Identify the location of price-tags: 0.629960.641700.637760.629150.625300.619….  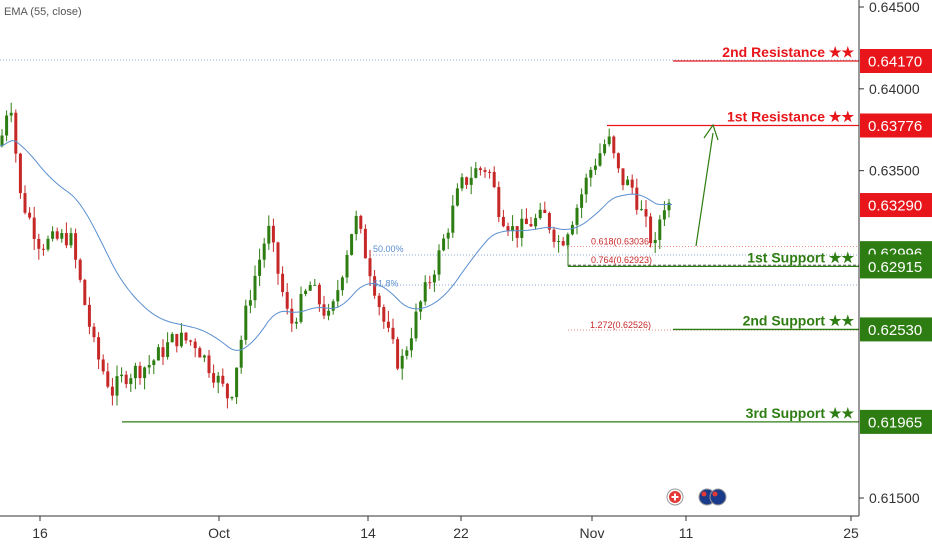
(896, 241).